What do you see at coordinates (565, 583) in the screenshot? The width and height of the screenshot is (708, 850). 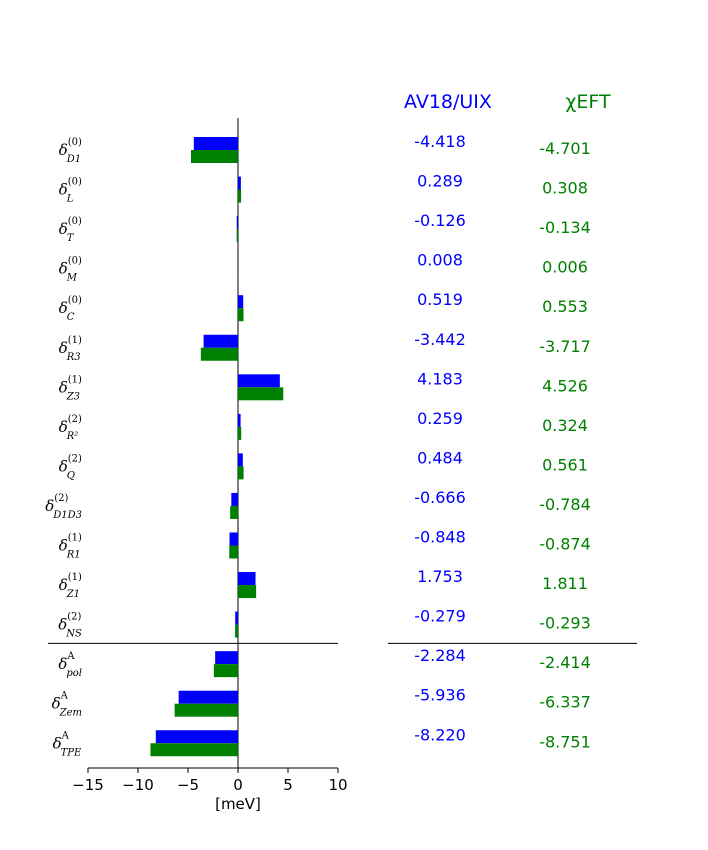 I see `value-label-chieft: 1.811` at bounding box center [565, 583].